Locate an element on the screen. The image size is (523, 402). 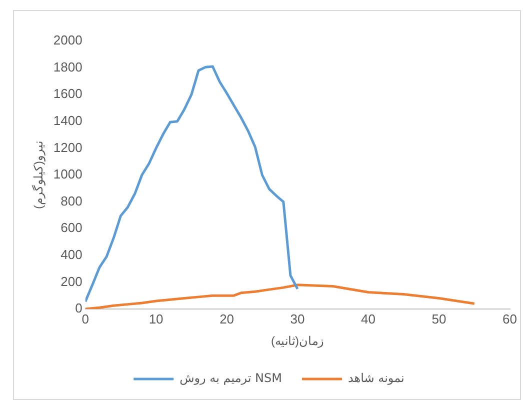
x-tick-label: 20 is located at coordinates (227, 318).